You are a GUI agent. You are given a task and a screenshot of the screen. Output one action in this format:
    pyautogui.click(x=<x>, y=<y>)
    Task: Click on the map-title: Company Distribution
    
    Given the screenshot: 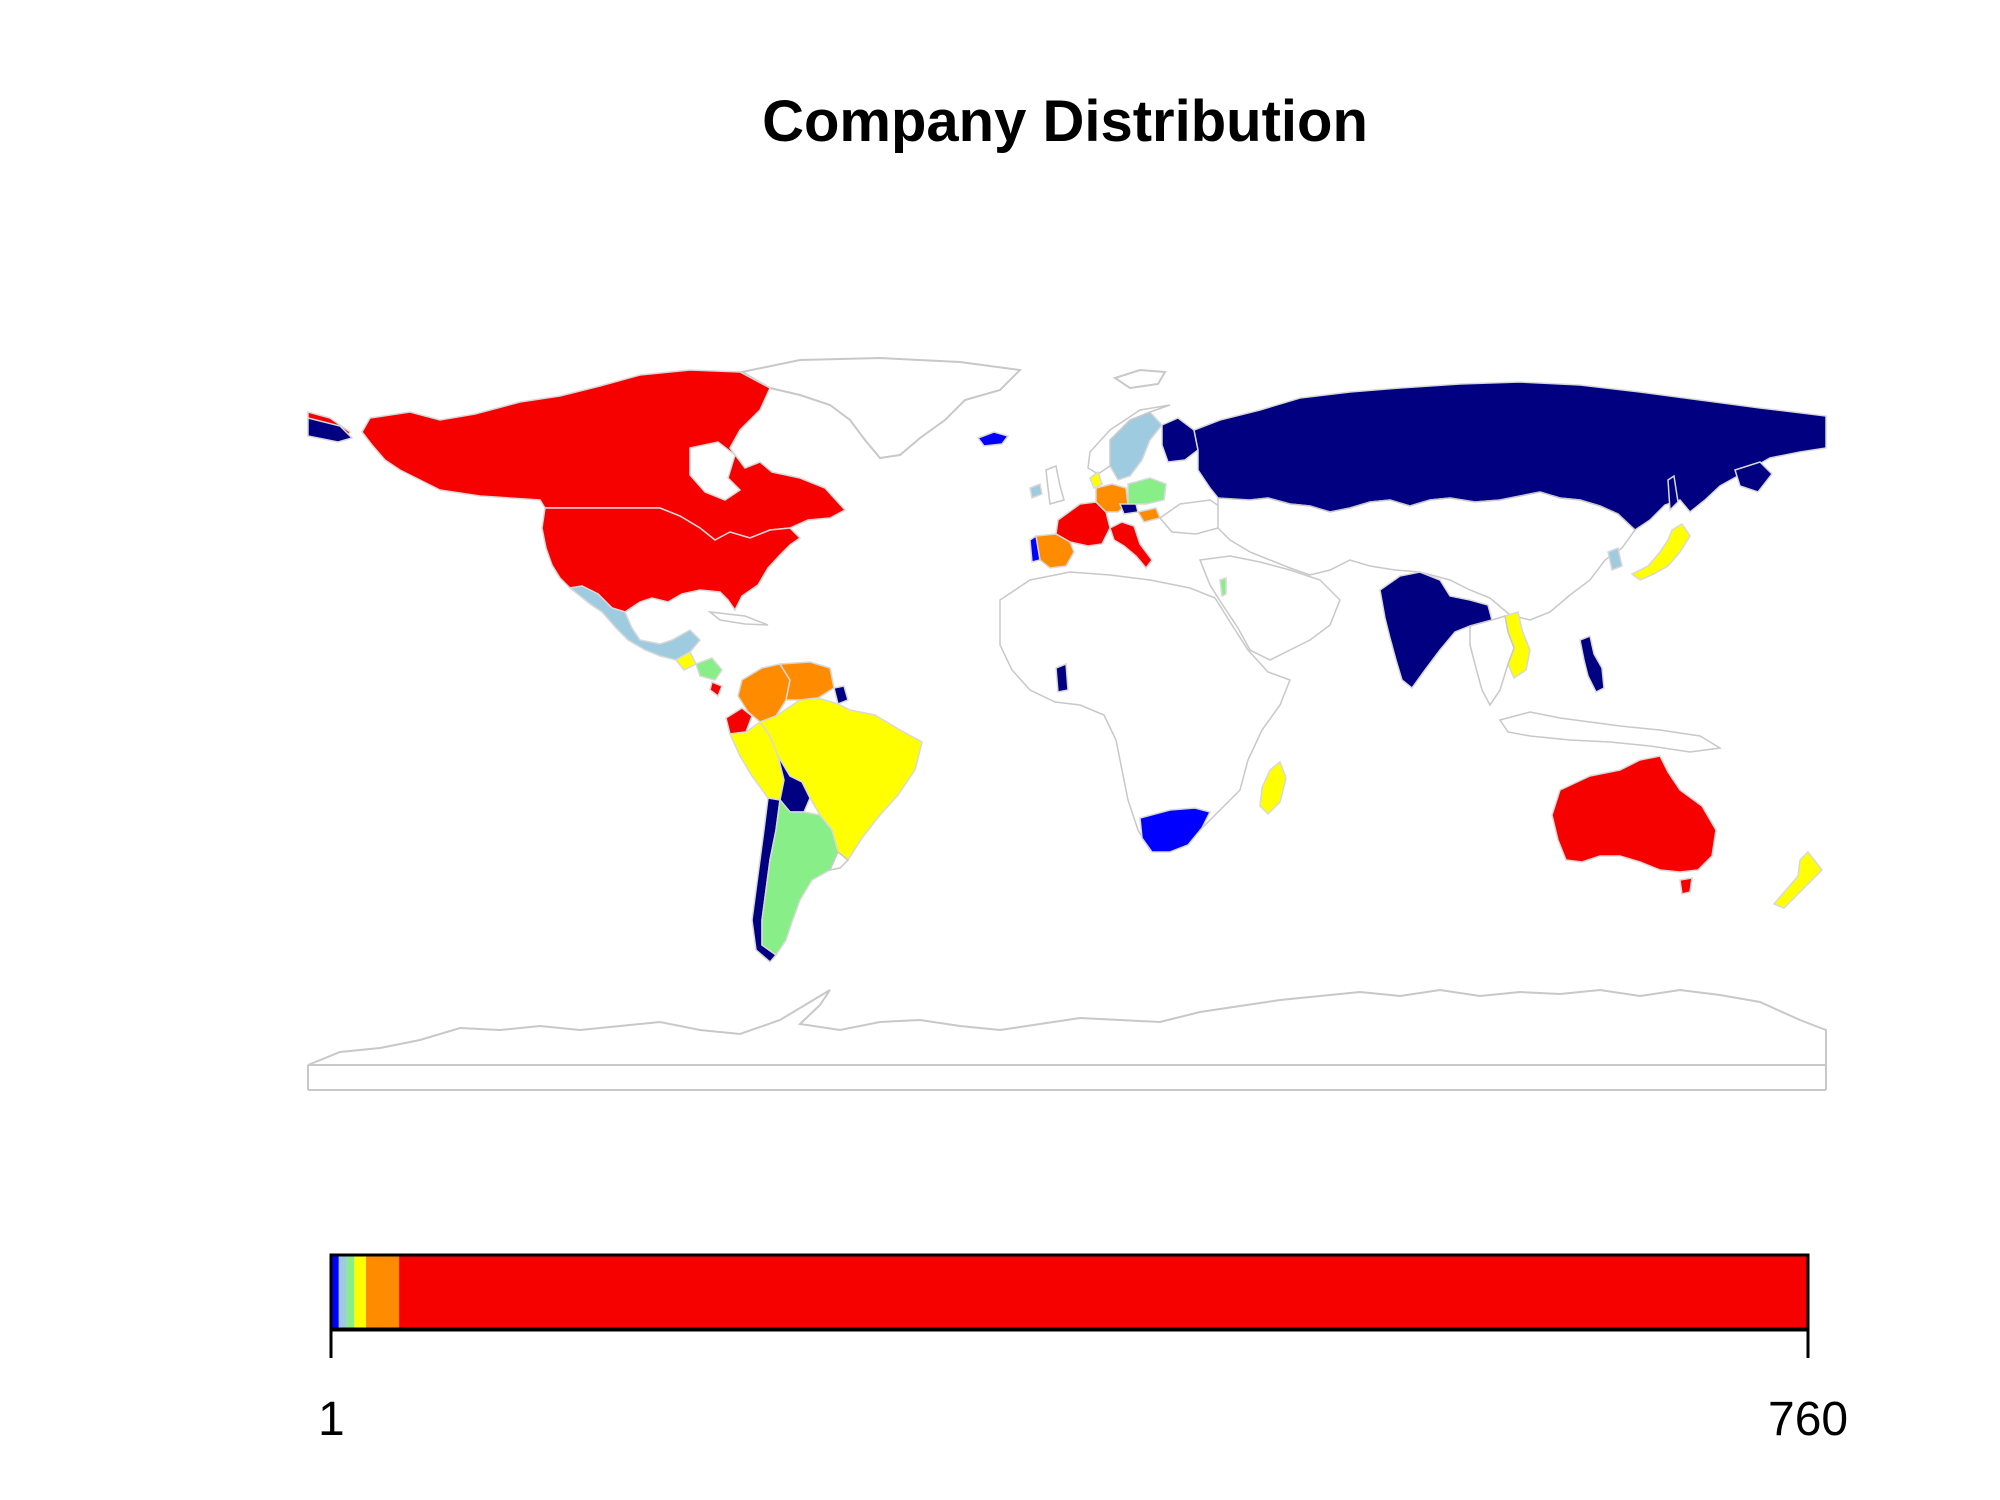 What is the action you would take?
    pyautogui.click(x=1065, y=121)
    